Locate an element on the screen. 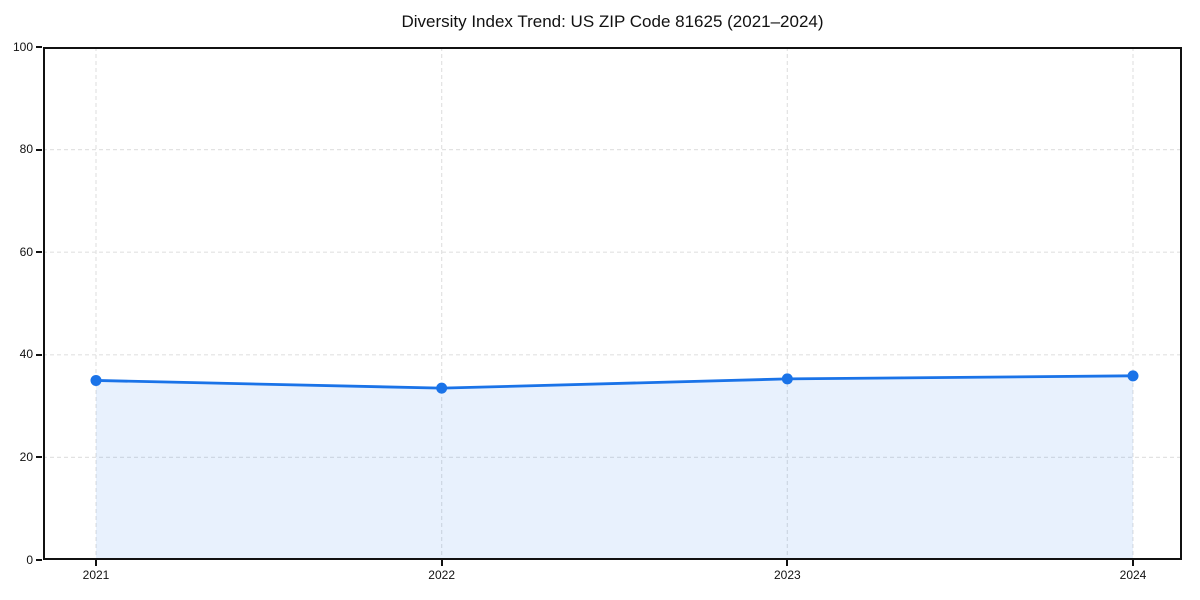  x-tick-label: 2022 is located at coordinates (441, 575).